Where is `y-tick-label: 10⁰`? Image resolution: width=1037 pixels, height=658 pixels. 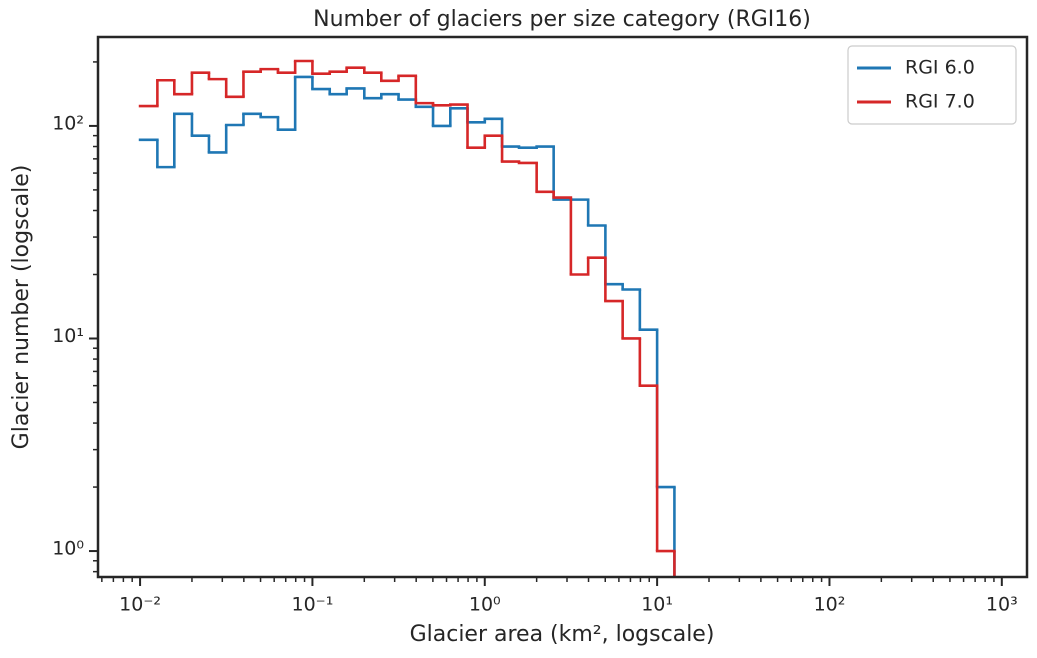 y-tick-label: 10⁰ is located at coordinates (68, 549).